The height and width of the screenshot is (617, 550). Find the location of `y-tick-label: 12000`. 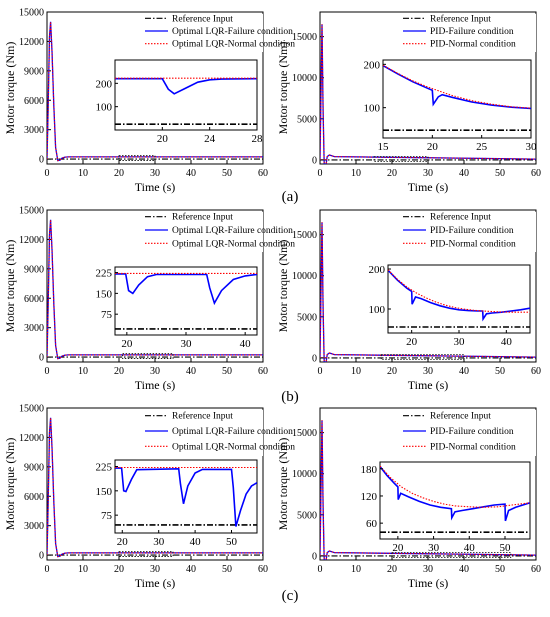

y-tick-label: 12000 is located at coordinates (31, 438).